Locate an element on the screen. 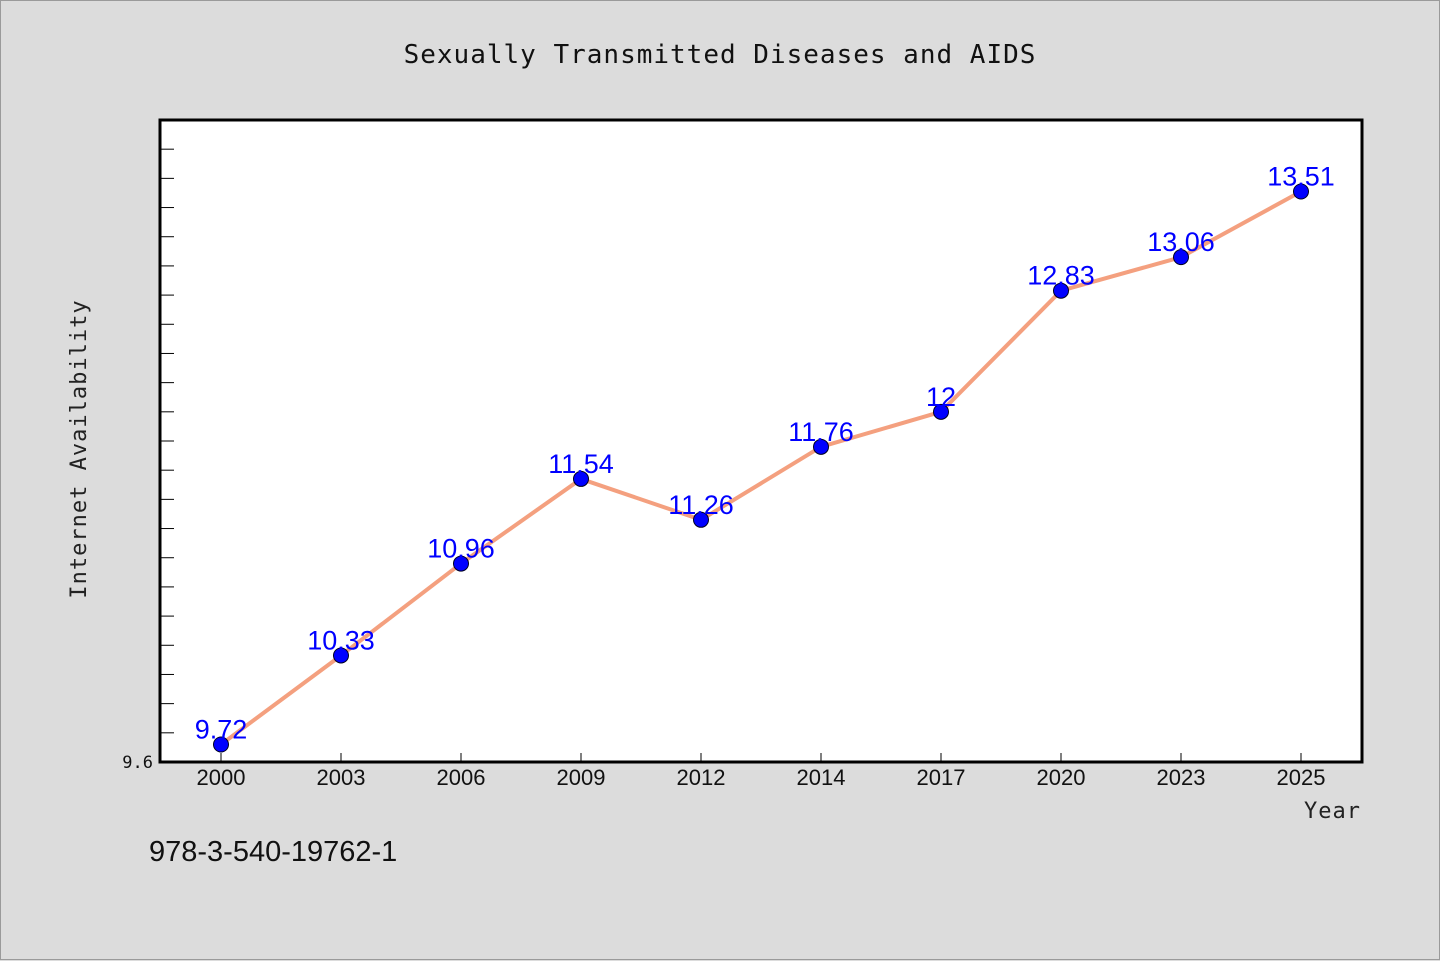 This screenshot has width=1440, height=961. y-axis-ticks is located at coordinates (167, 441).